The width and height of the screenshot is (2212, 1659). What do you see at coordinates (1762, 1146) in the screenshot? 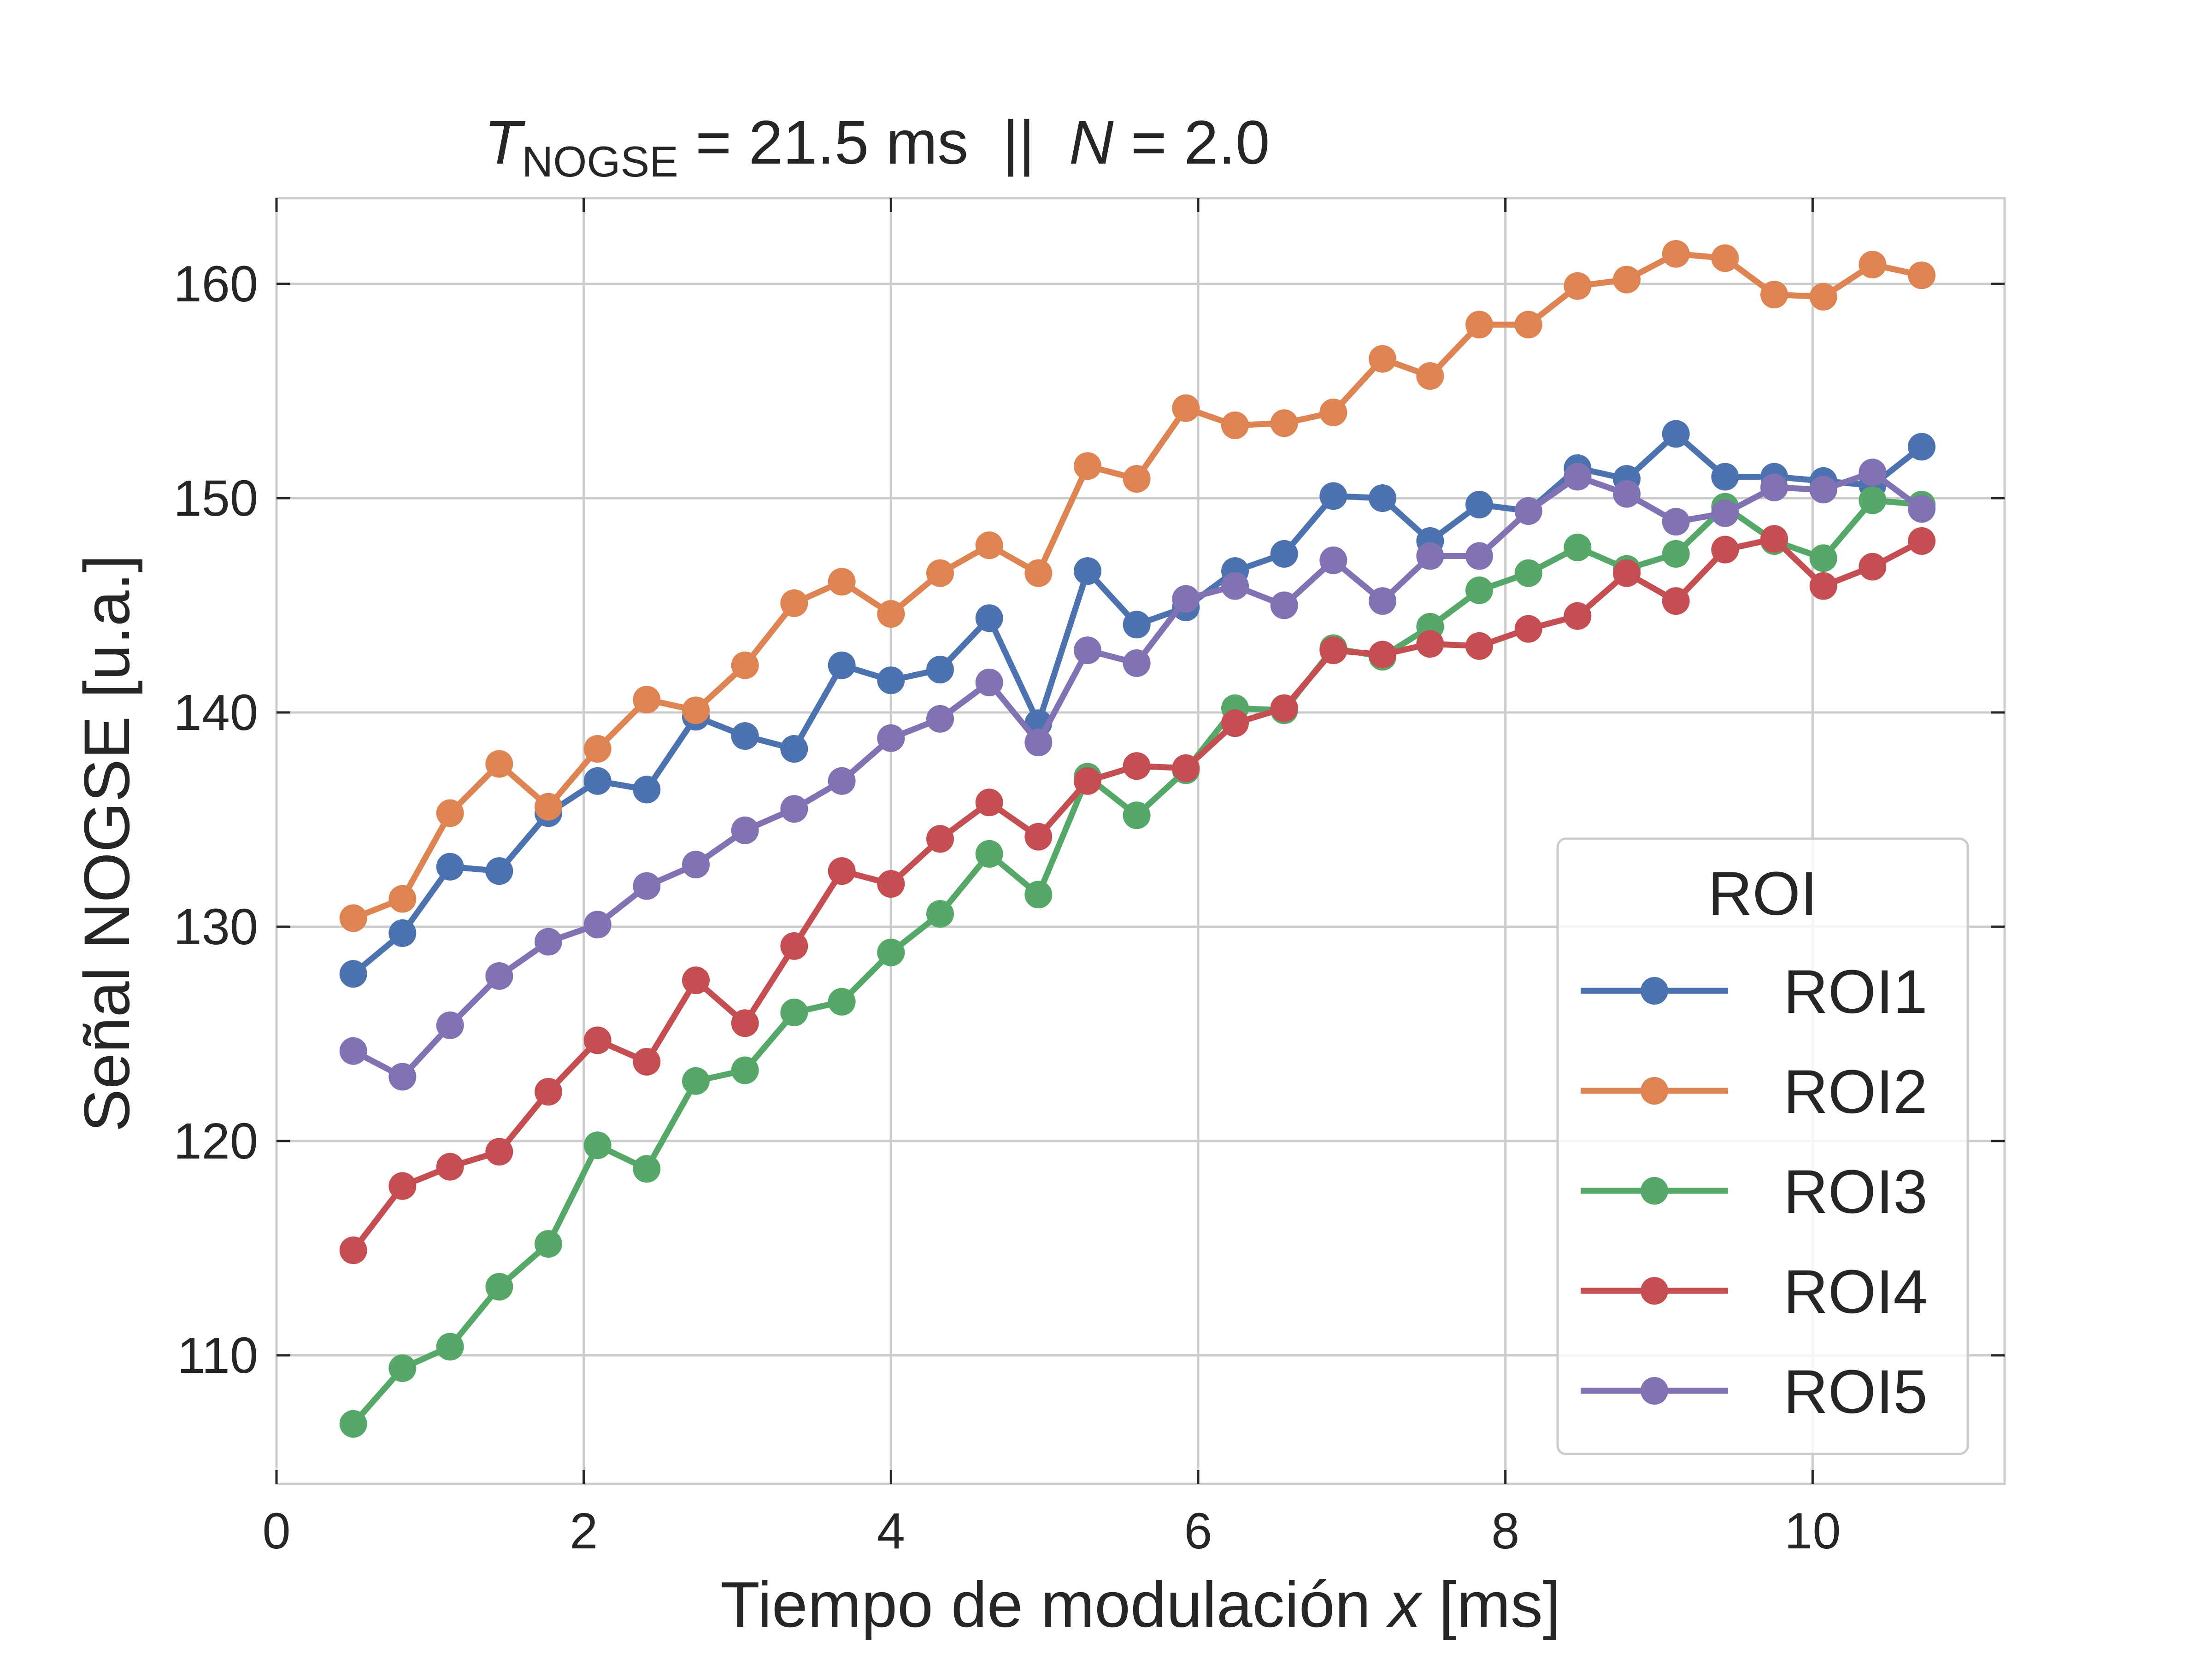
I see `legend: ROI ROI1 ROI2 ROI3 ROI4 ROI5` at bounding box center [1762, 1146].